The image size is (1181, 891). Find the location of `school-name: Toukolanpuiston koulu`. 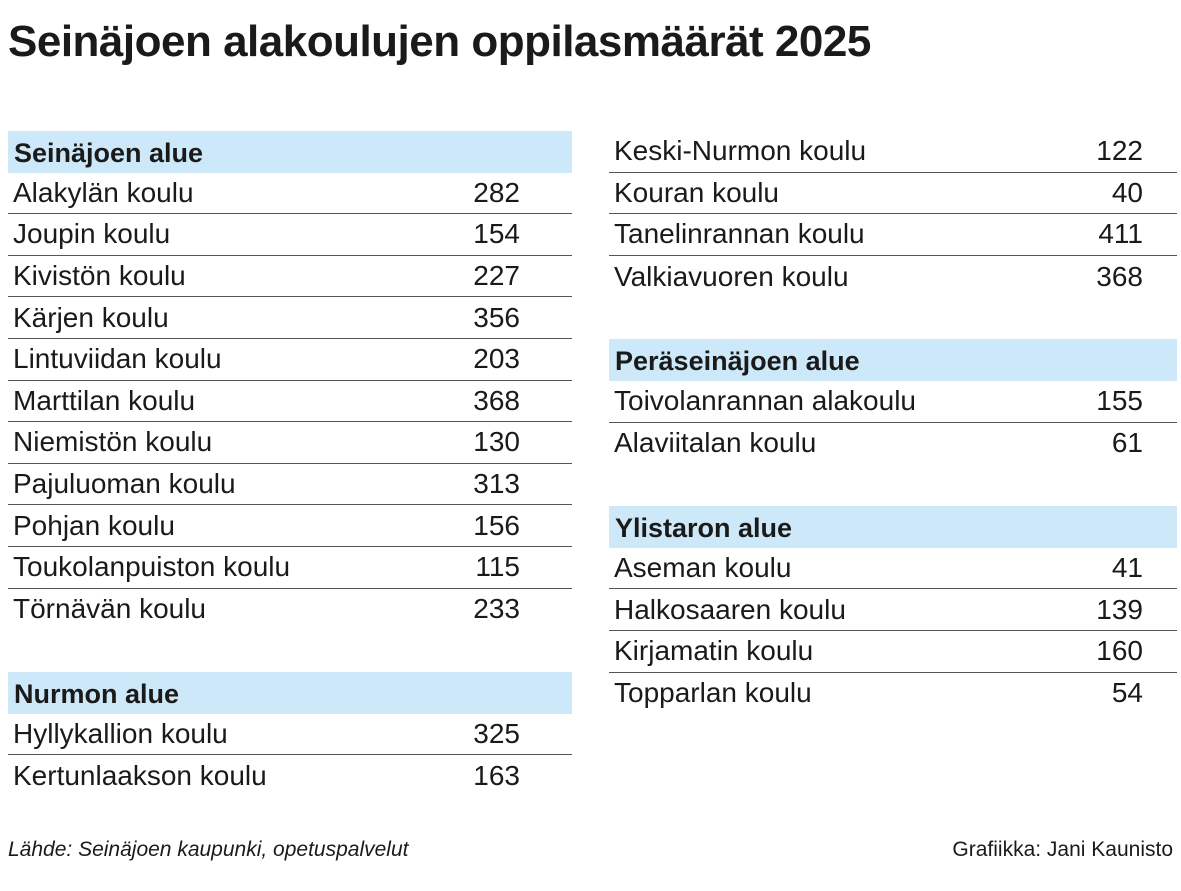

school-name: Toukolanpuiston koulu is located at coordinates (152, 567).